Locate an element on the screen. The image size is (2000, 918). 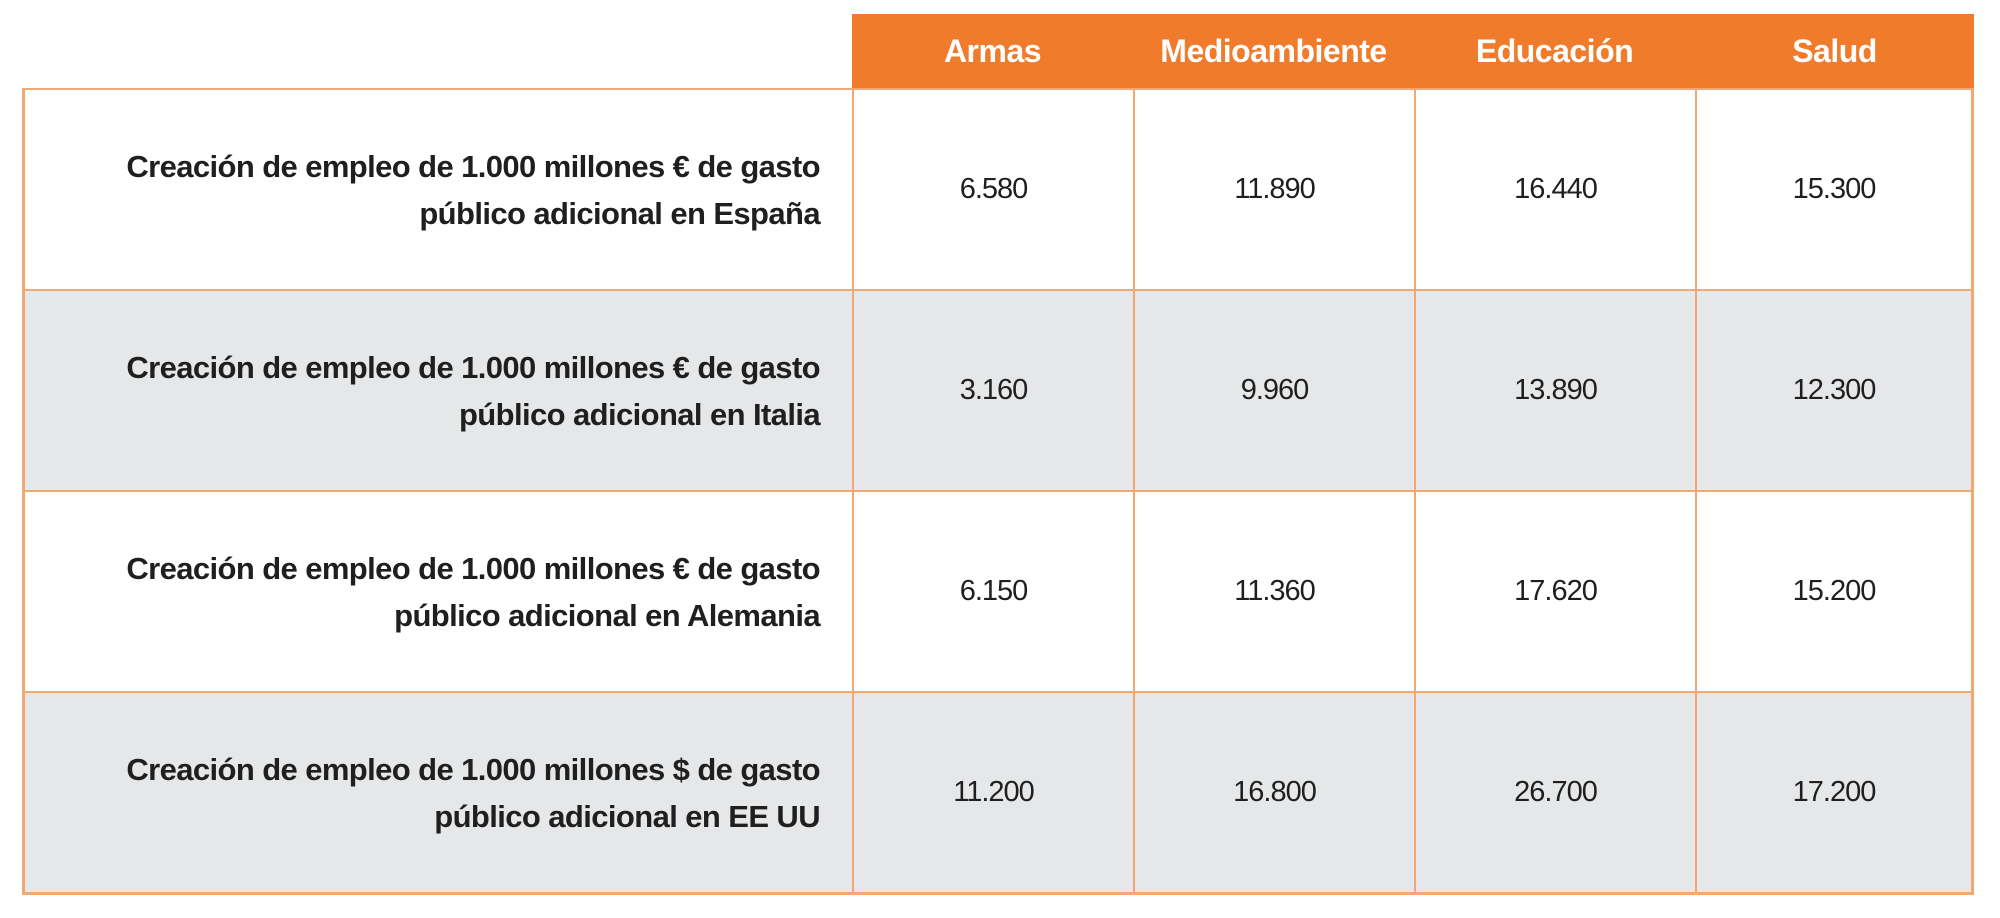
column-header-educacion: Educación is located at coordinates (1554, 51).